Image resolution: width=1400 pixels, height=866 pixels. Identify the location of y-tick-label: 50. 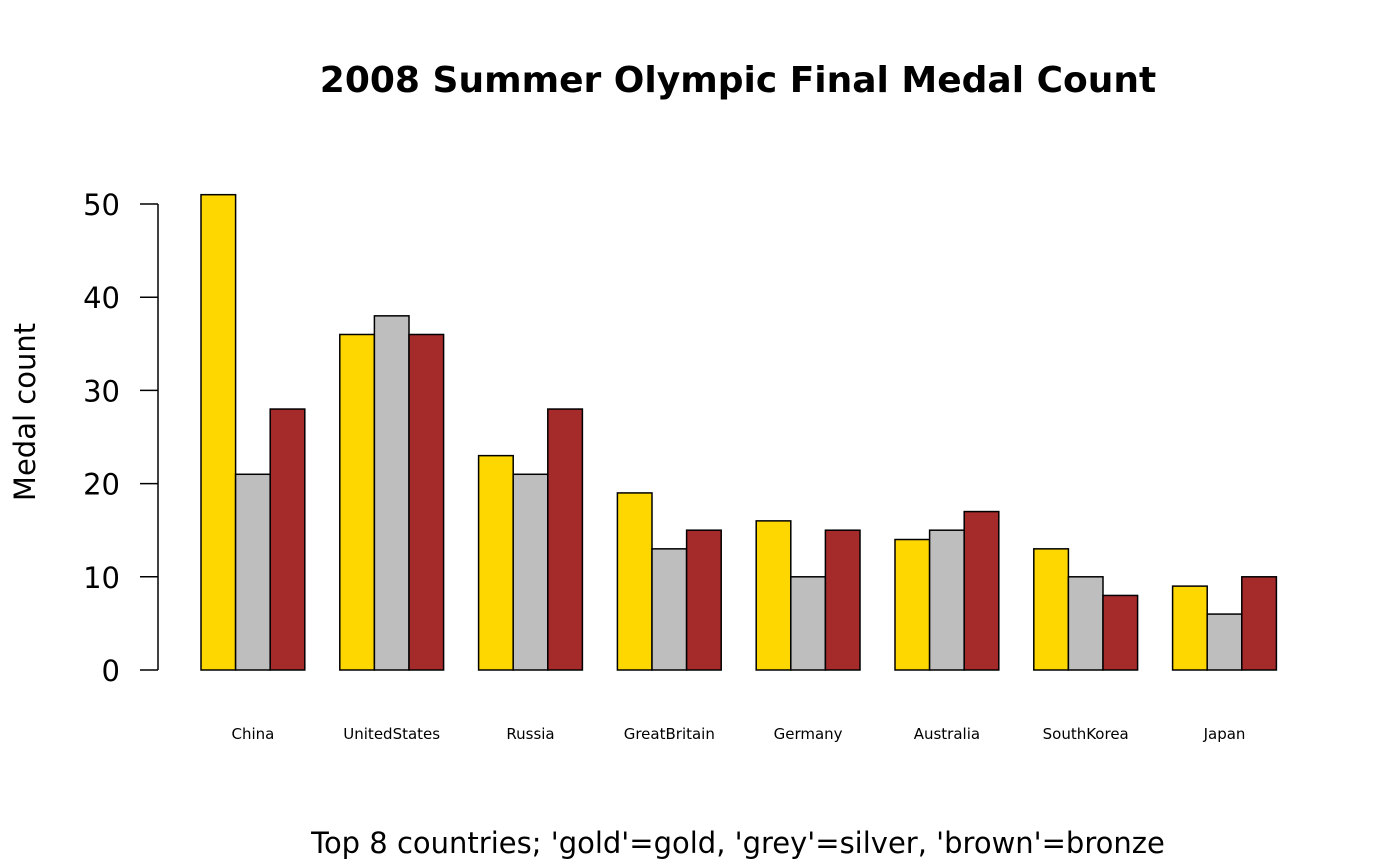
(101, 205).